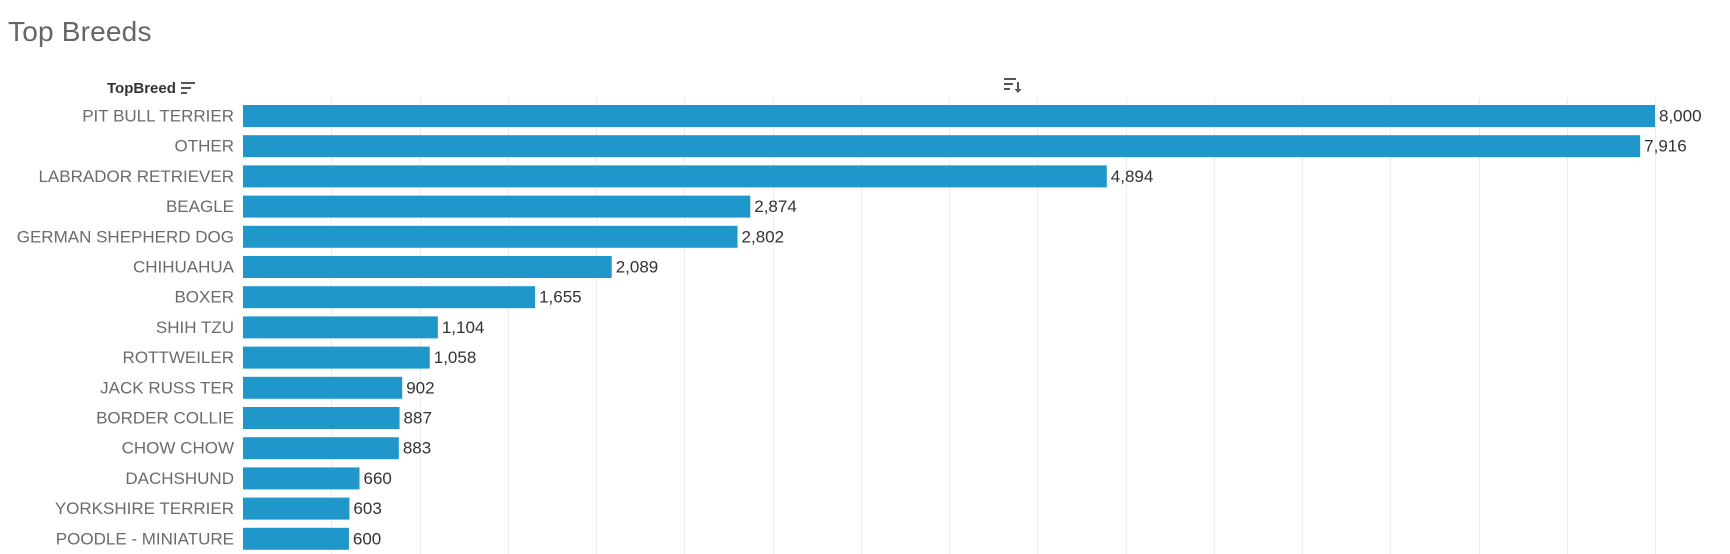 The width and height of the screenshot is (1730, 554). What do you see at coordinates (144, 508) in the screenshot?
I see `category-label: YORKSHIRE TERRIER` at bounding box center [144, 508].